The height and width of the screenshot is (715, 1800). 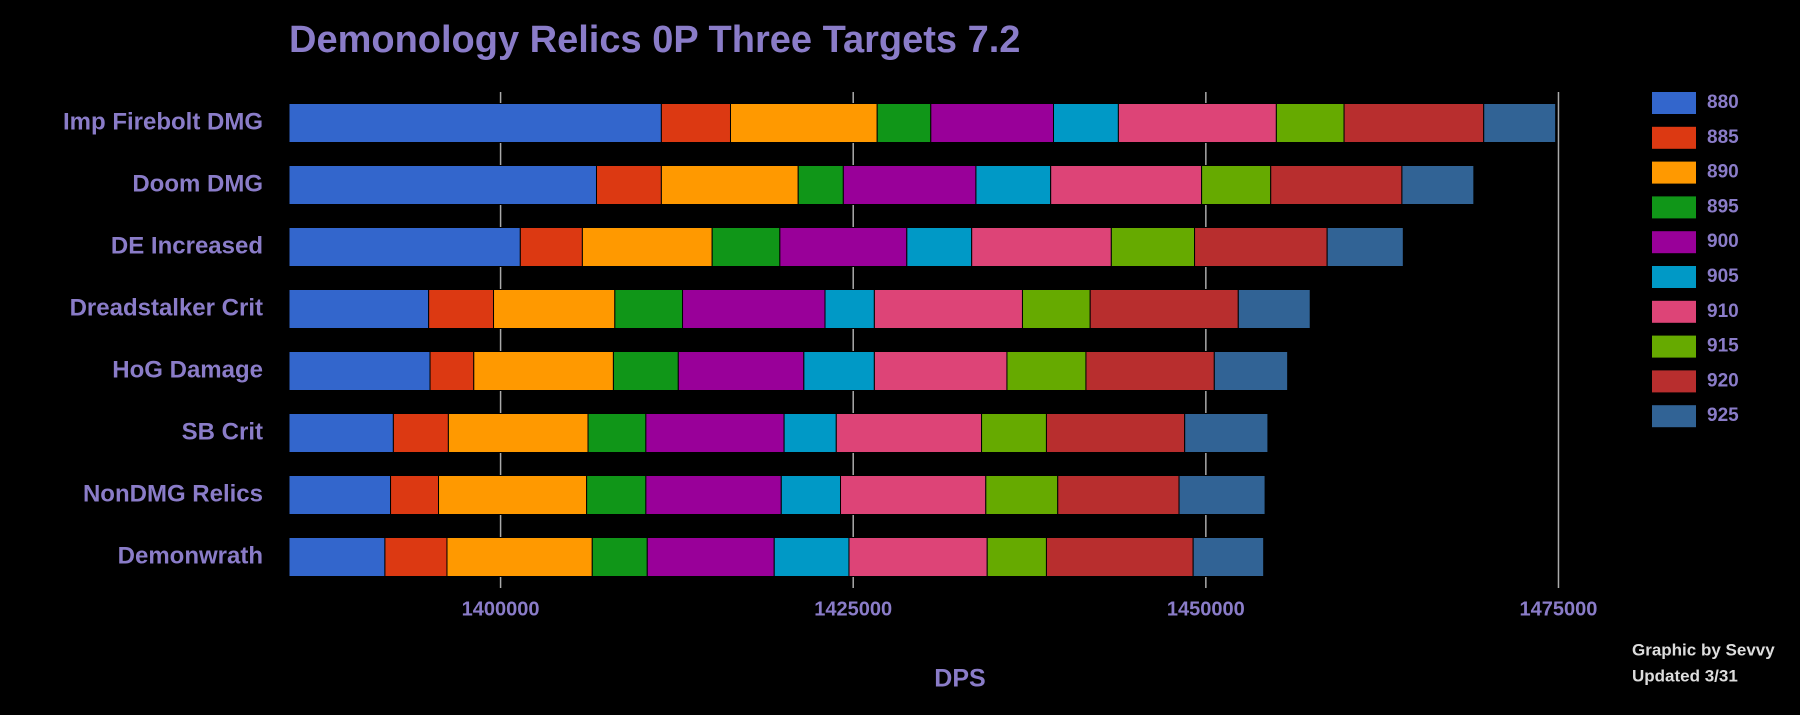 I want to click on y-tick-label: Doom DMG, so click(x=197, y=183).